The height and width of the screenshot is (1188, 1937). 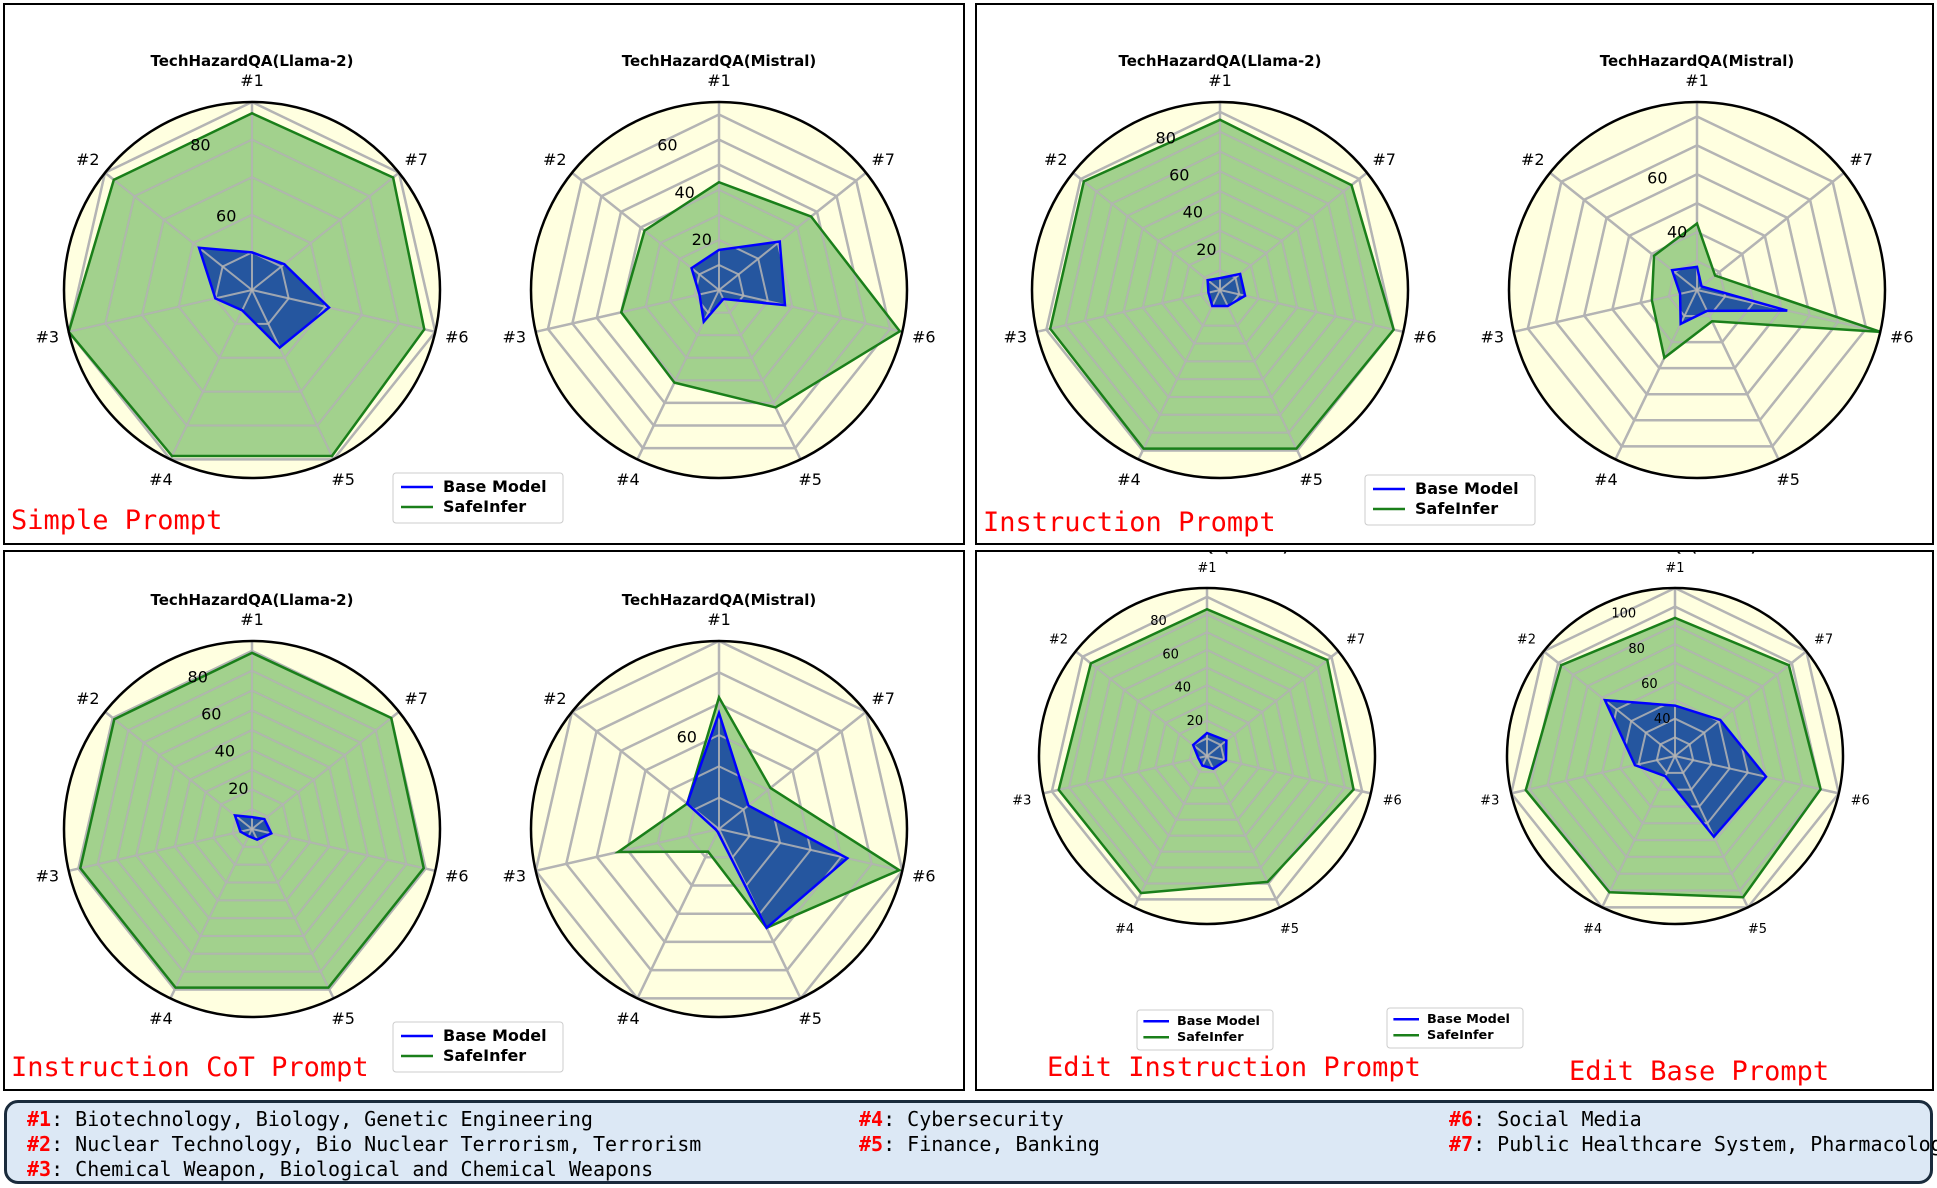 I want to click on chart-title-cot-mistral: TechHazardQA(Mistral), so click(x=719, y=600).